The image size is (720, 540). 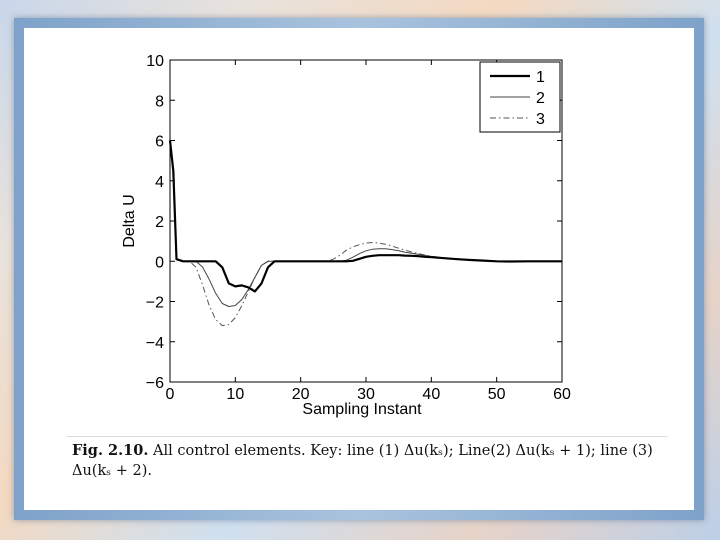 I want to click on x-tick-label: 60, so click(x=562, y=394).